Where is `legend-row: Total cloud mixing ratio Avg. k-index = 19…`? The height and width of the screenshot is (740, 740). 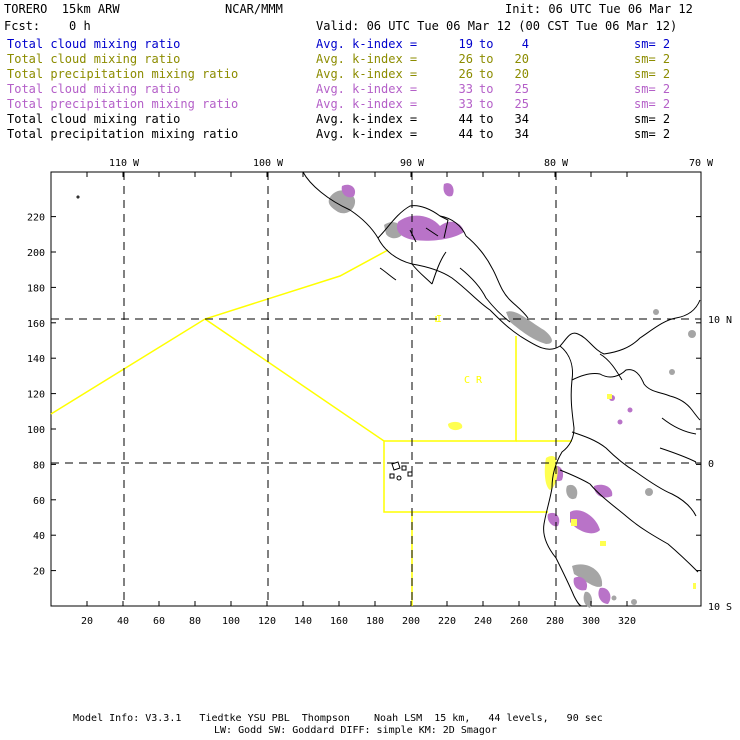 legend-row: Total cloud mixing ratio Avg. k-index = 19… is located at coordinates (372, 44).